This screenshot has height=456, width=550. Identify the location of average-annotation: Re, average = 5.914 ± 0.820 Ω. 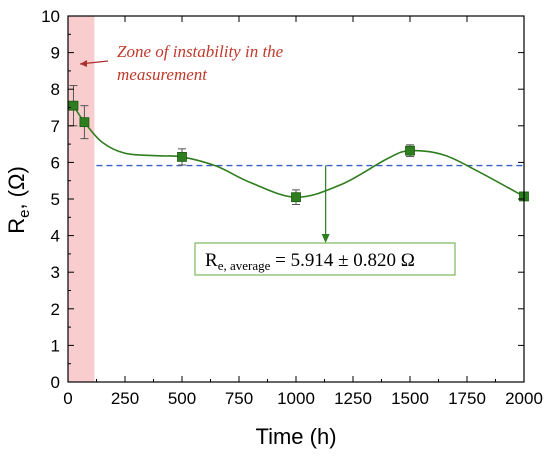
(325, 259).